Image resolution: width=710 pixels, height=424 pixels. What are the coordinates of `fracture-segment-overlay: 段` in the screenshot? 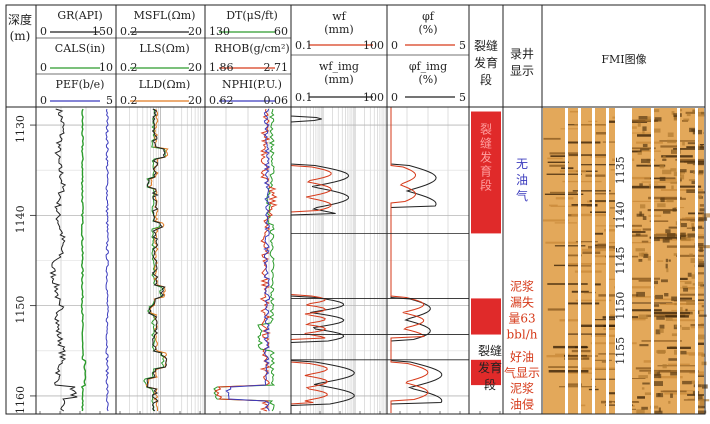 It's located at (490, 384).